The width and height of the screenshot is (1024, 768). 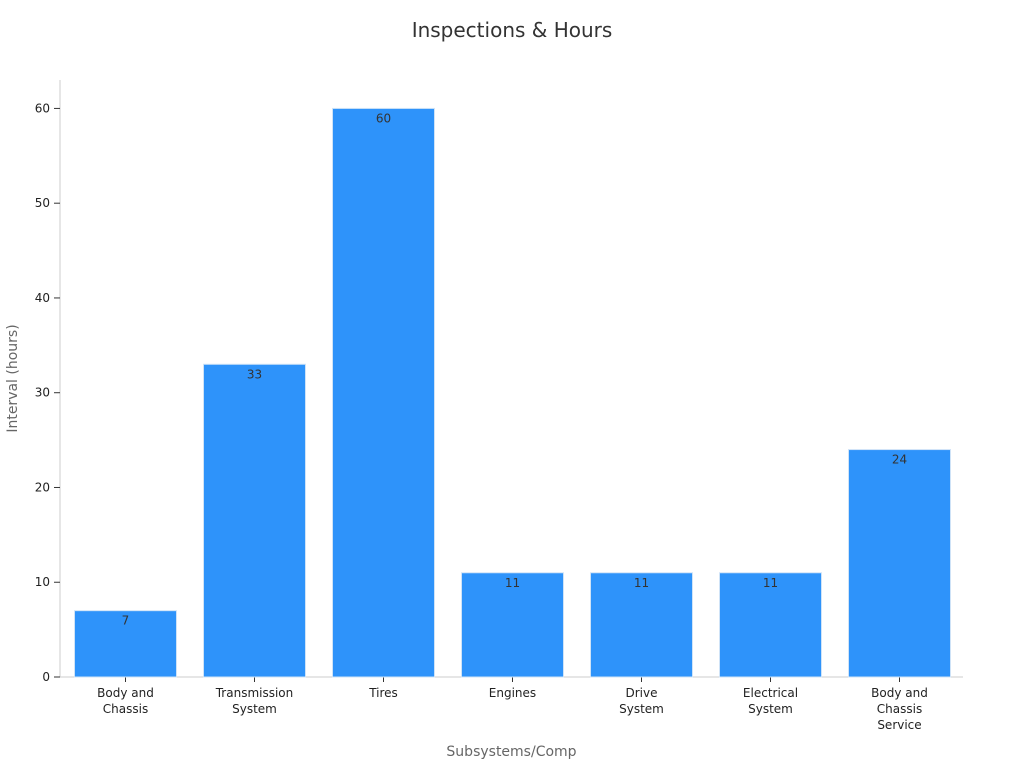 What do you see at coordinates (126, 621) in the screenshot?
I see `bar-value-label: 7` at bounding box center [126, 621].